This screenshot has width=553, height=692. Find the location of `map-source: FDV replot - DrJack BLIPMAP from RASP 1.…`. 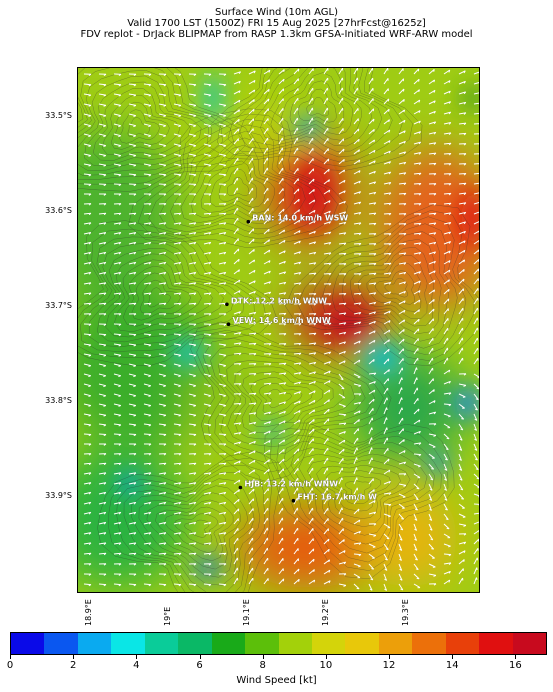

map-source: FDV replot - DrJack BLIPMAP from RASP 1.… is located at coordinates (276, 34).